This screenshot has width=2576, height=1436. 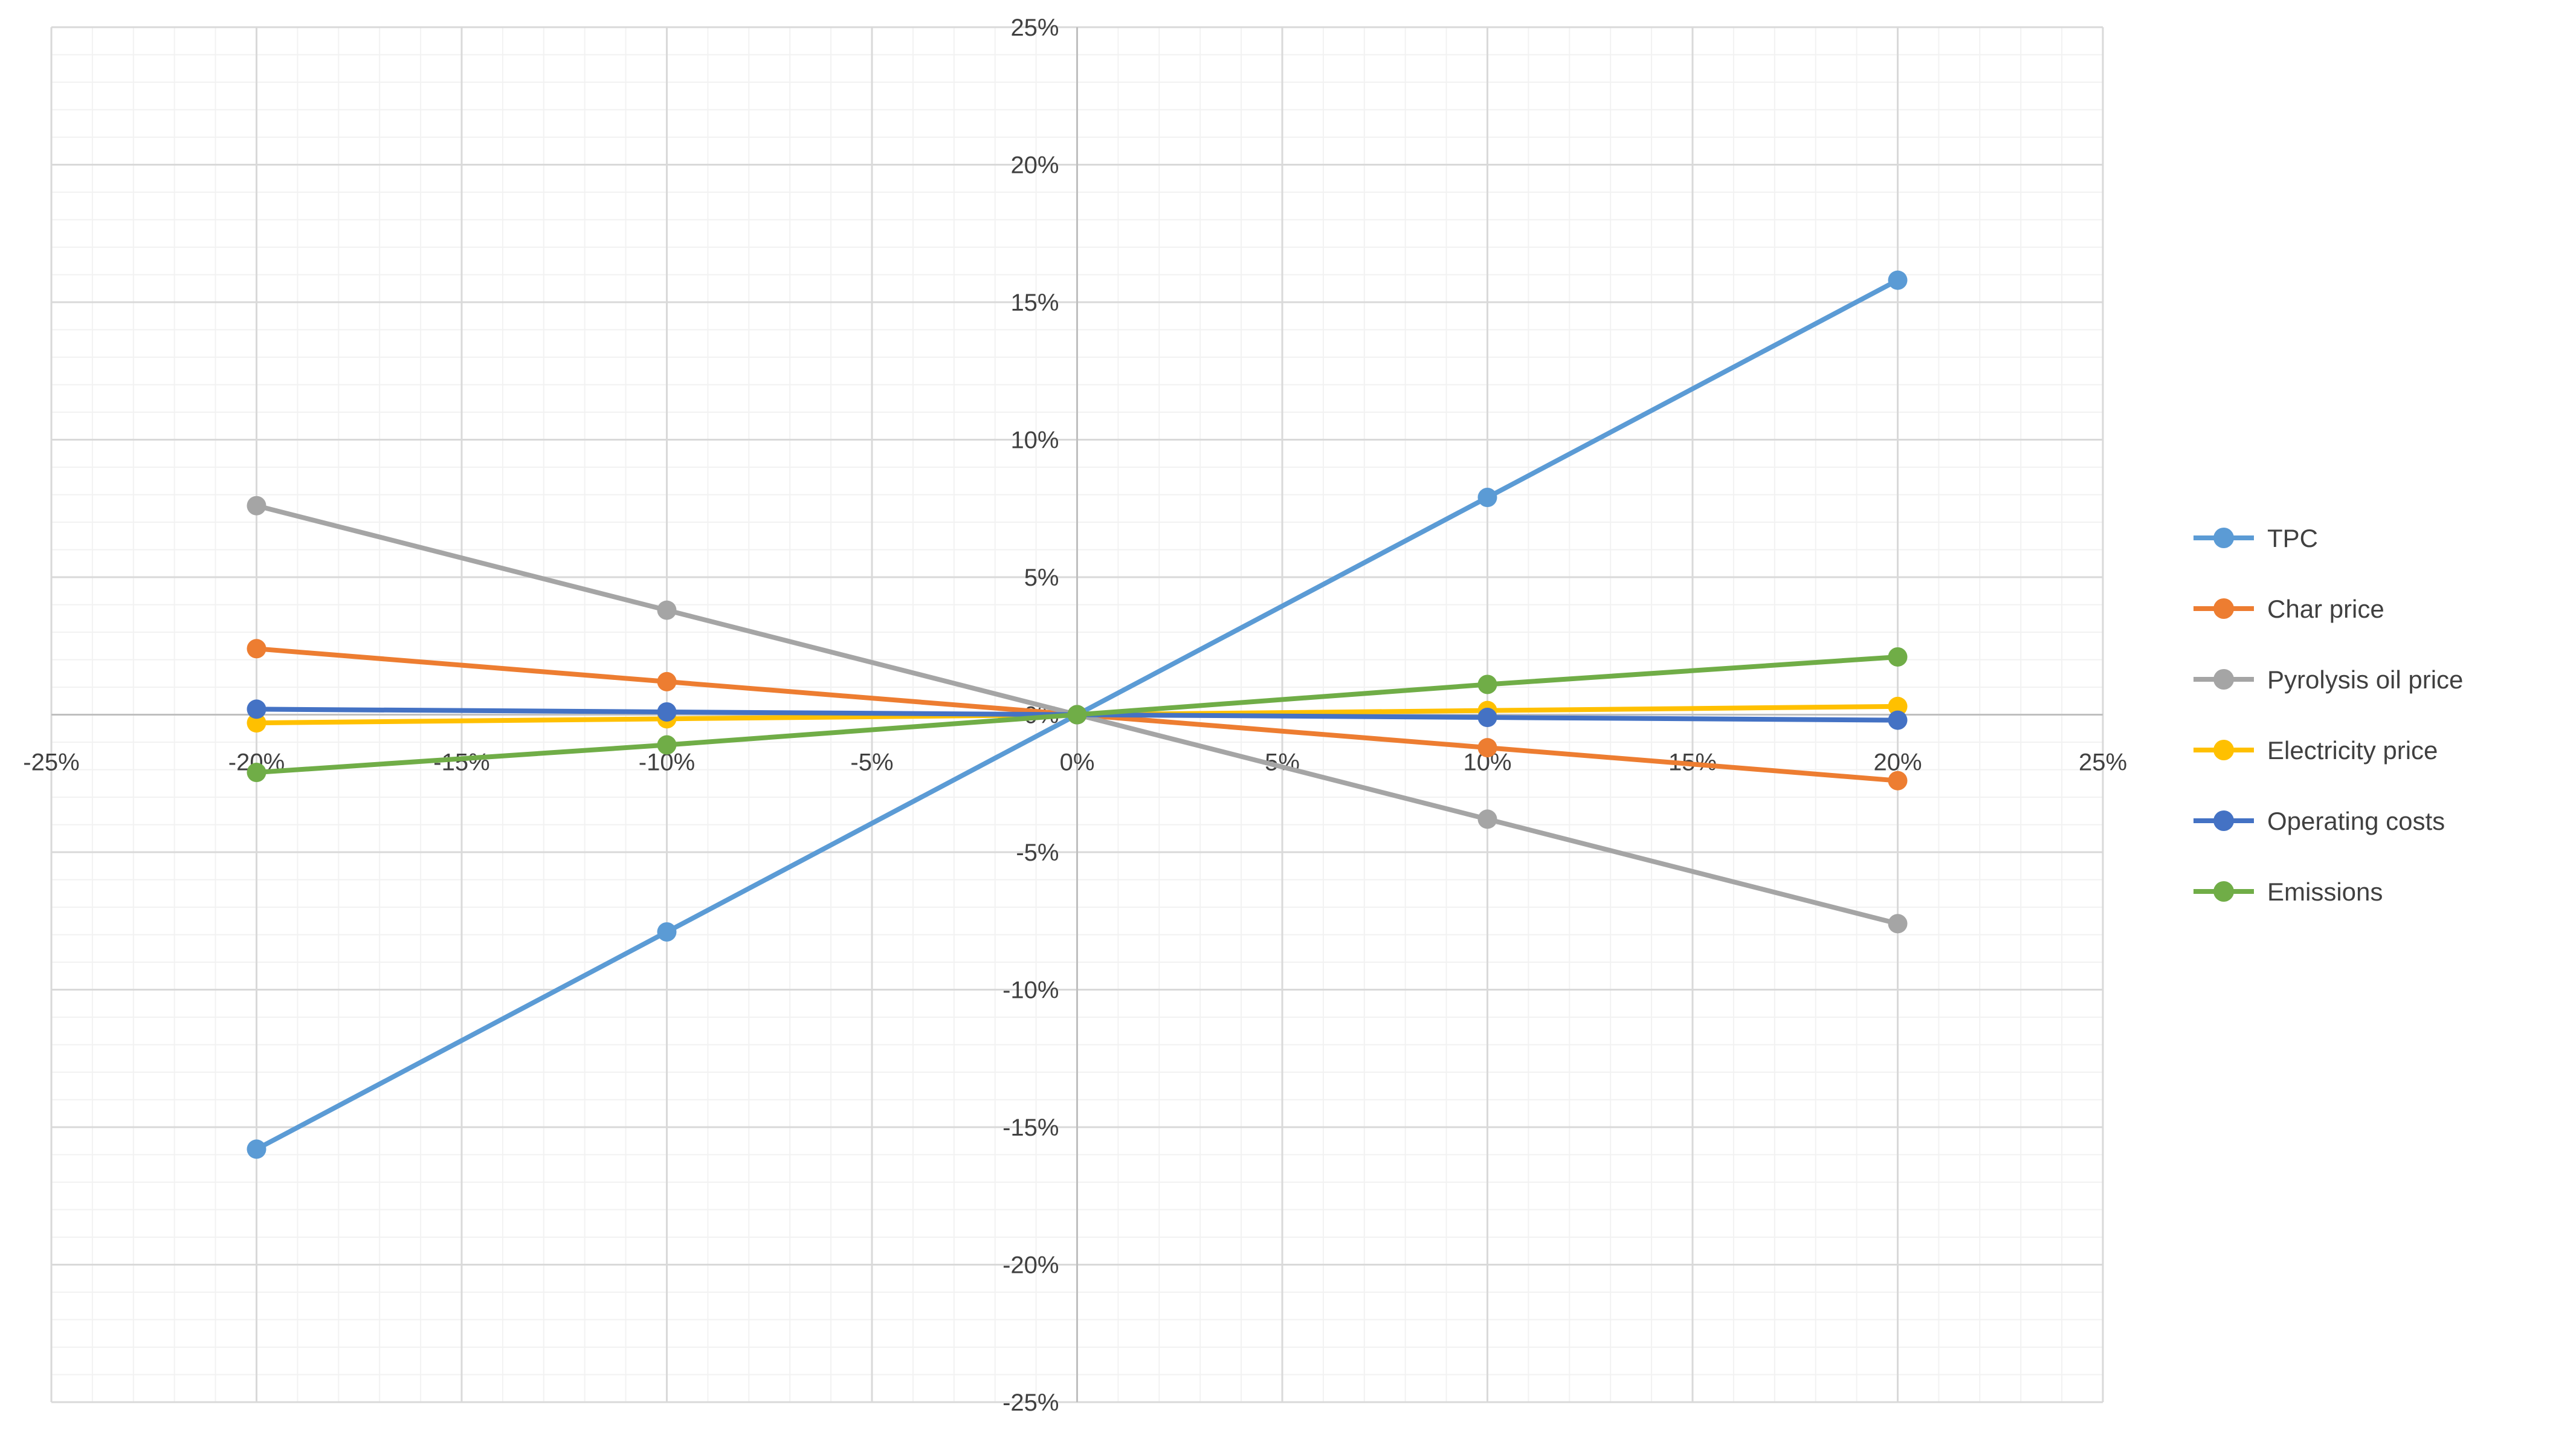 What do you see at coordinates (1030, 1265) in the screenshot?
I see `y-tick-label: -20%` at bounding box center [1030, 1265].